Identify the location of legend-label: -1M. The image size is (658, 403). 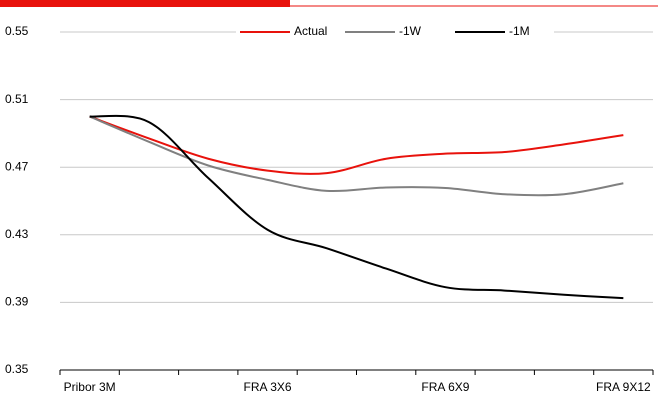
(519, 31).